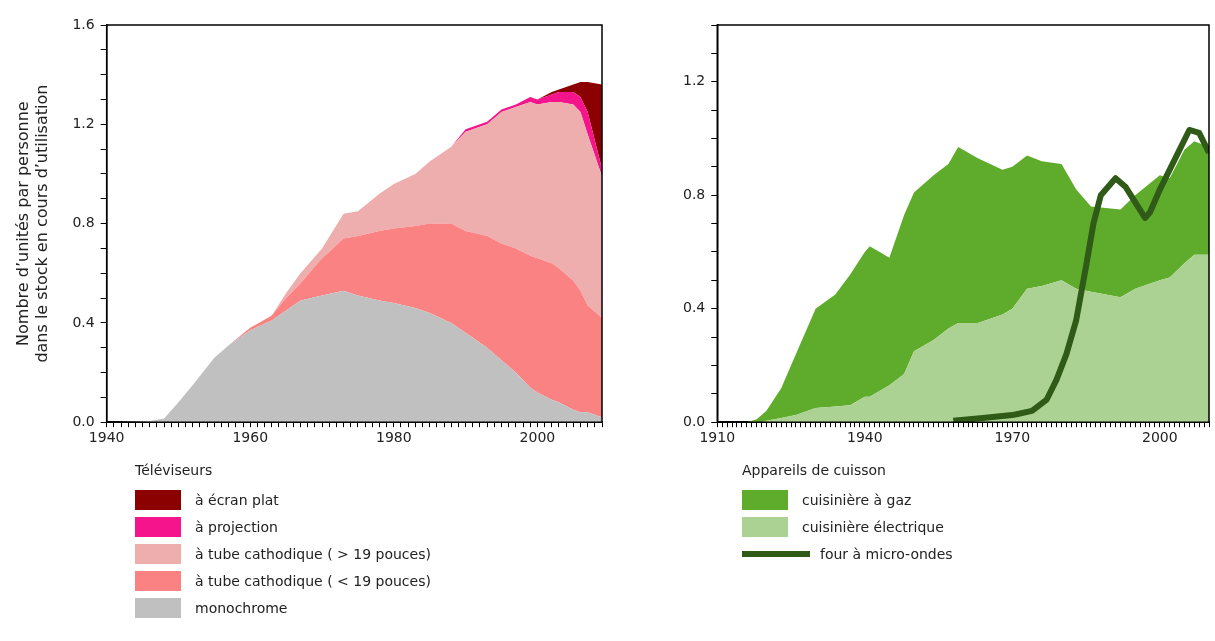 Image resolution: width=1215 pixels, height=641 pixels. What do you see at coordinates (313, 580) in the screenshot?
I see `legend-label: à tube cathodique ( < 19 pouces)` at bounding box center [313, 580].